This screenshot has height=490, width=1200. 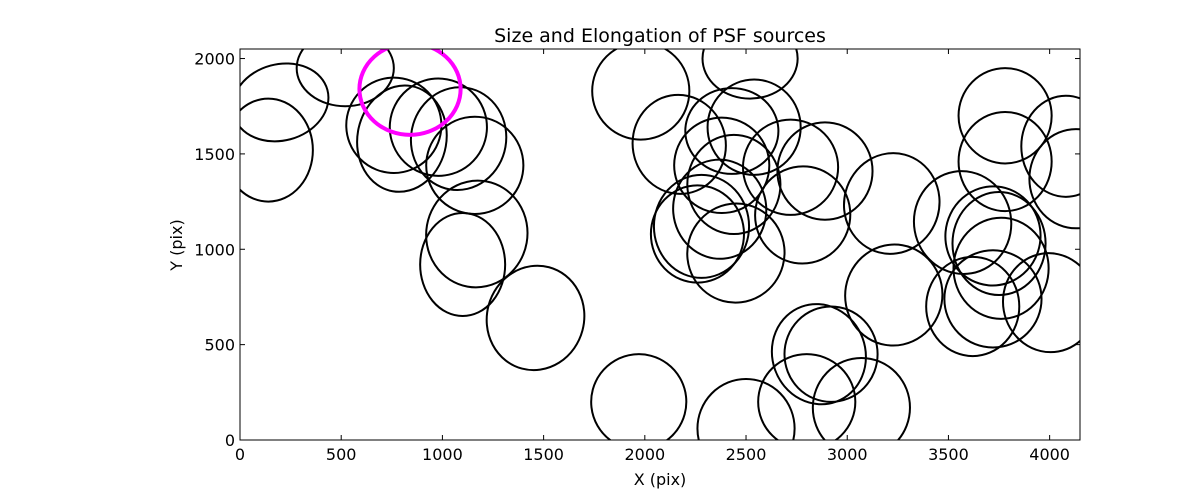 I want to click on x-tick-label: 2500, so click(x=746, y=454).